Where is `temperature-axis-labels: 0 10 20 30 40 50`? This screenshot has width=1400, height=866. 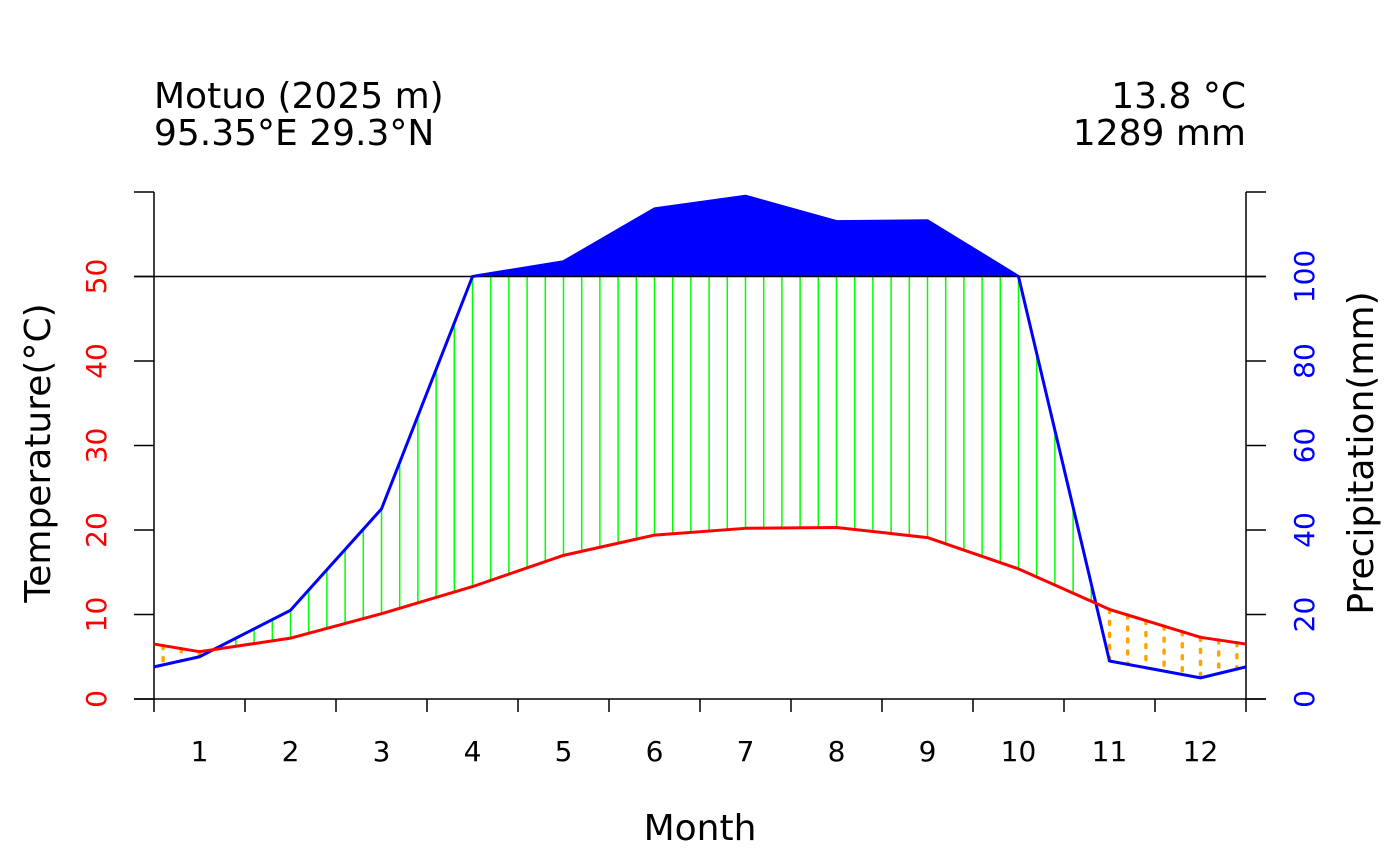
temperature-axis-labels: 0 10 20 30 40 50 is located at coordinates (96, 483).